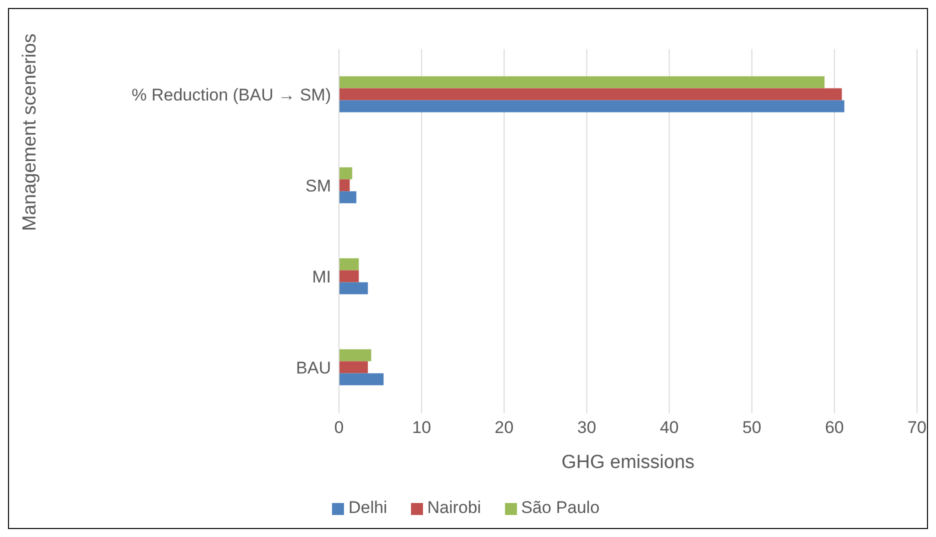 The height and width of the screenshot is (537, 936). Describe the element at coordinates (917, 428) in the screenshot. I see `x-tick-label: 70` at that location.